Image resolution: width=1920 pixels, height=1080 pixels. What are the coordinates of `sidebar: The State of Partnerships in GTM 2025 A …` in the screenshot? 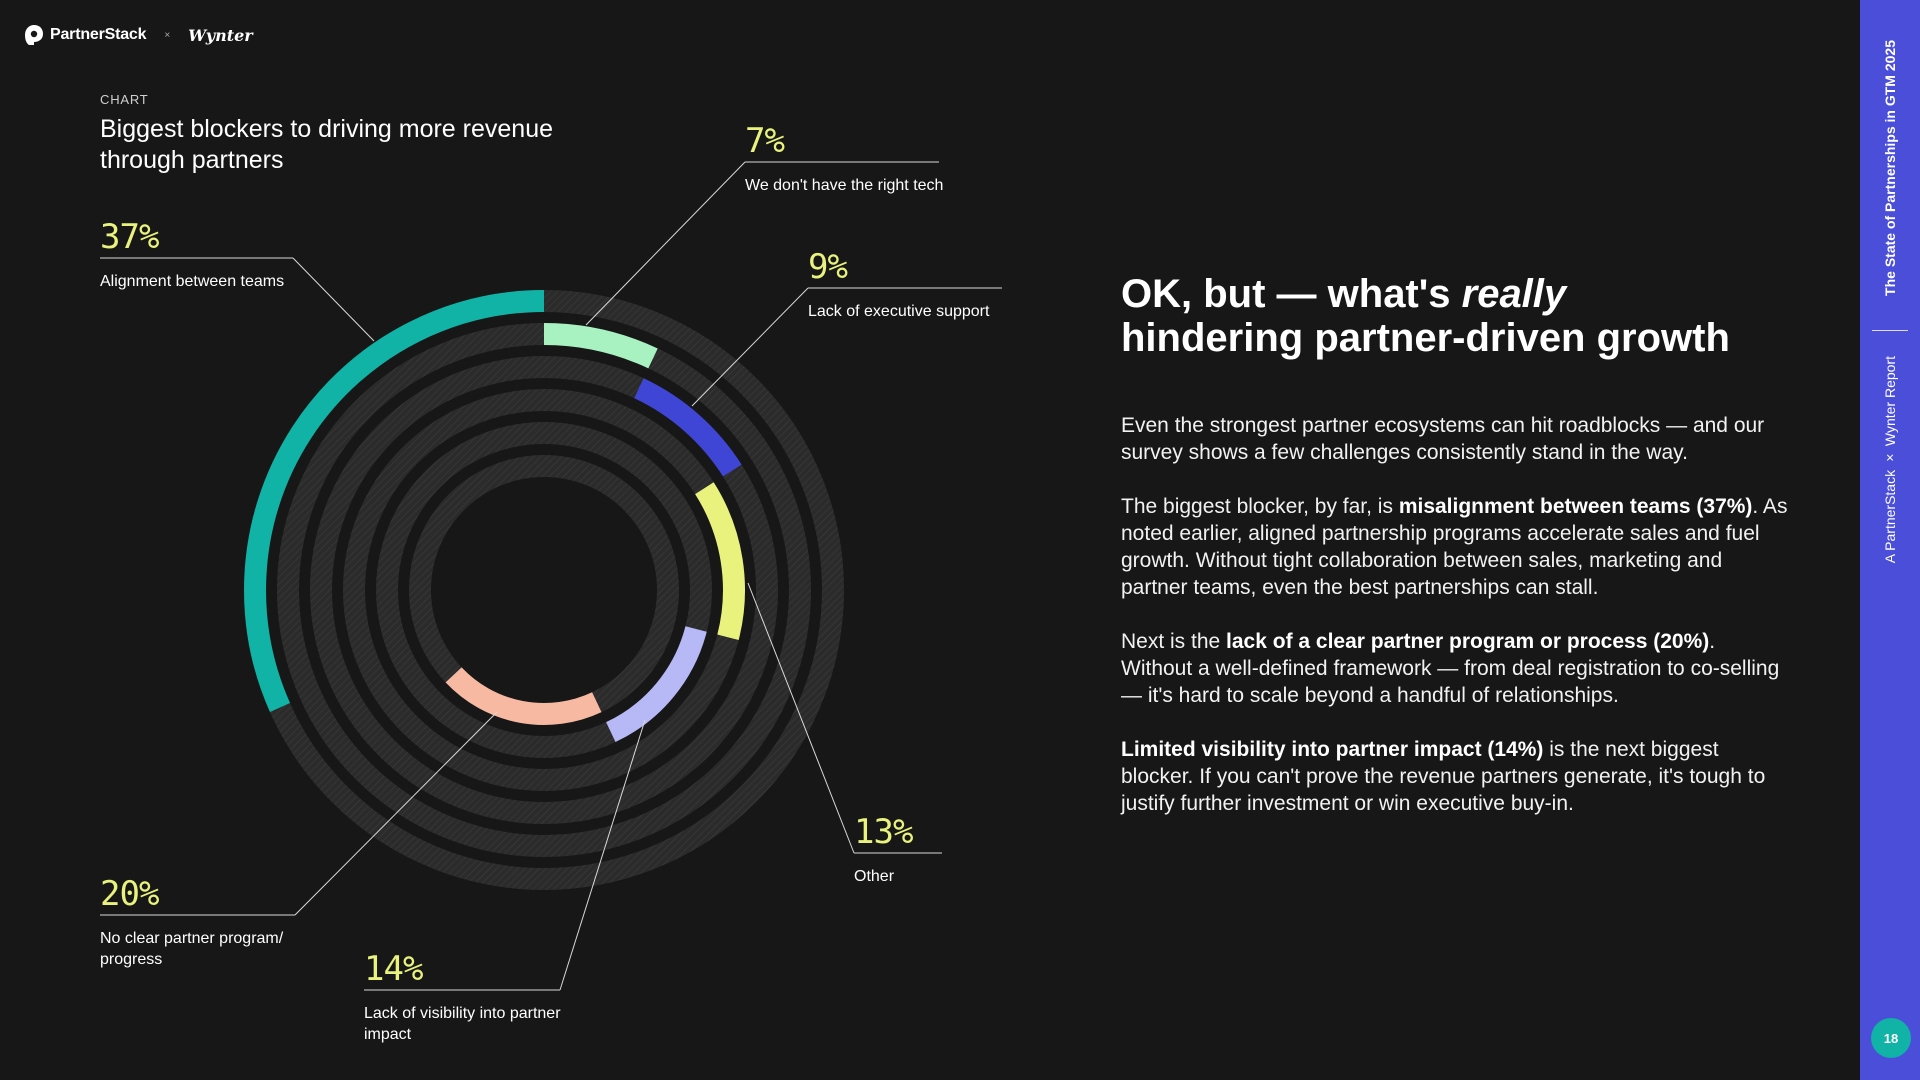 It's located at (1890, 540).